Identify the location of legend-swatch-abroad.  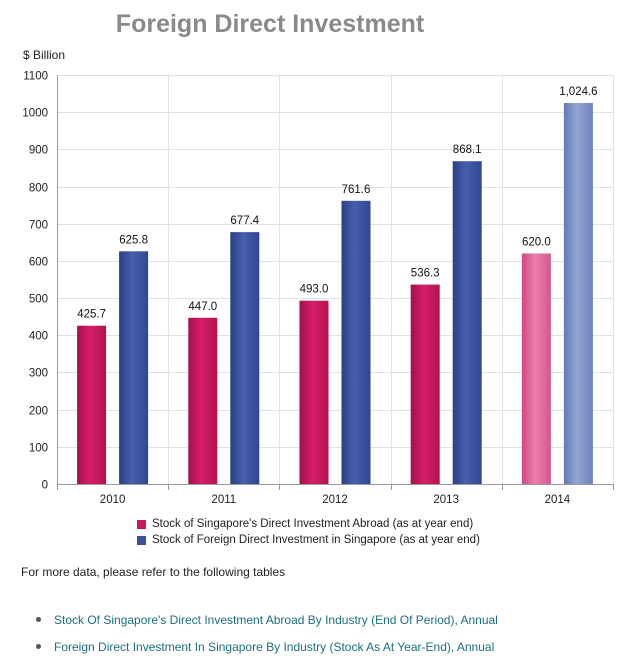
(141, 524).